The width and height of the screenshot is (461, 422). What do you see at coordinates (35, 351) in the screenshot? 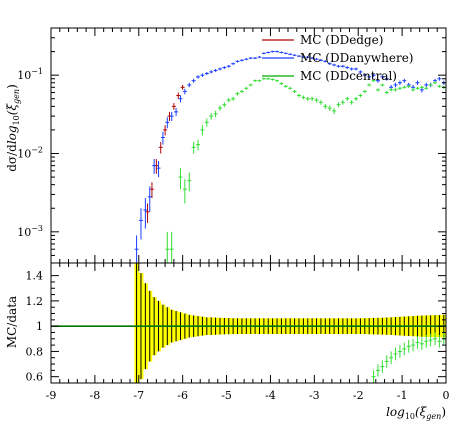
I see `ratio-y-tick-label: 0.8` at bounding box center [35, 351].